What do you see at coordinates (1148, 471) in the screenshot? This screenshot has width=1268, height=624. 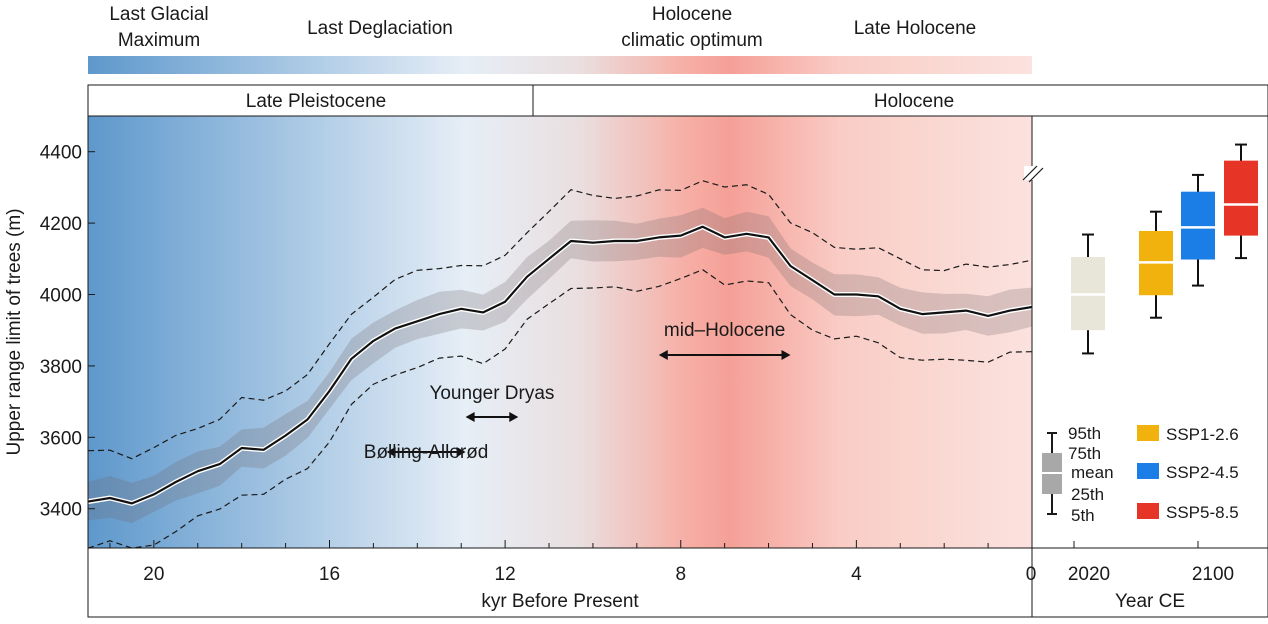 I see `legend-swatch-ssp245` at bounding box center [1148, 471].